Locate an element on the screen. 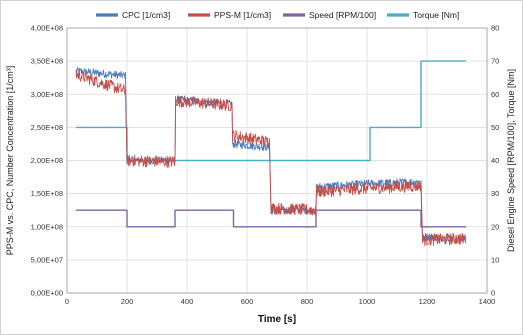 The height and width of the screenshot is (335, 523). y-left-tick-label: 2,50E+08 is located at coordinates (47, 127).